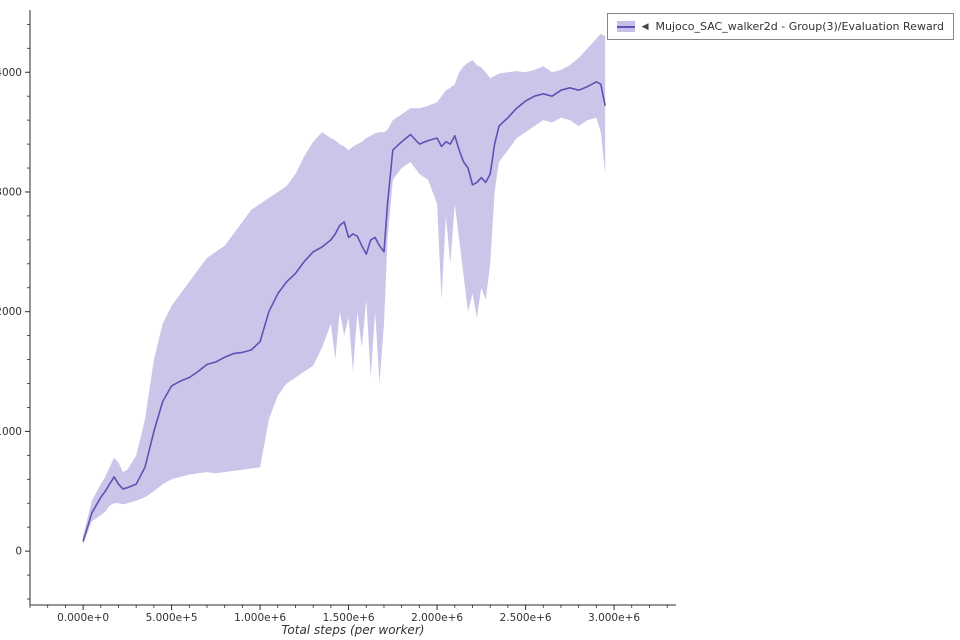 The height and width of the screenshot is (640, 960). What do you see at coordinates (526, 618) in the screenshot?
I see `x-tick-label: 2.500e+6` at bounding box center [526, 618].